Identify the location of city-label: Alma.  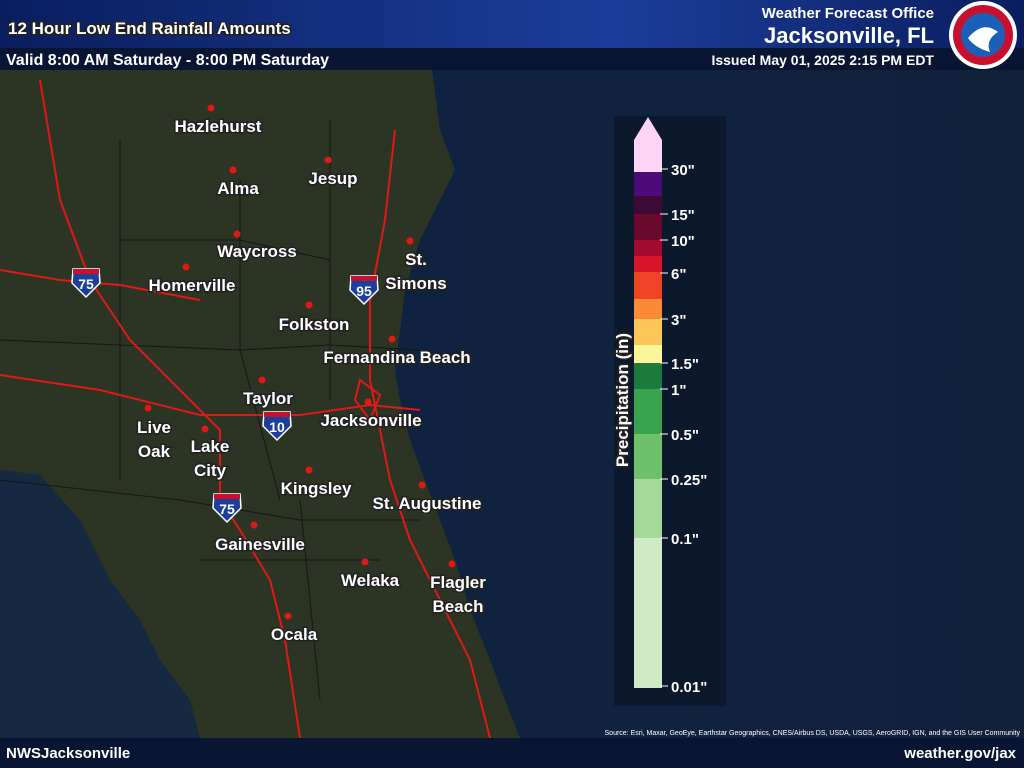
(238, 188).